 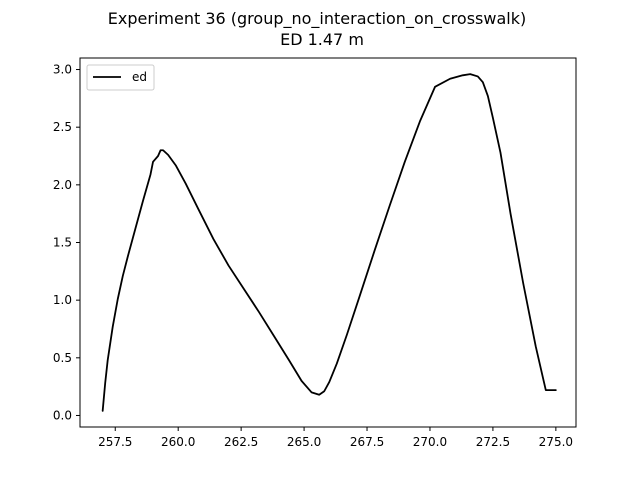 What do you see at coordinates (493, 442) in the screenshot?
I see `x-tick-label: 272.5` at bounding box center [493, 442].